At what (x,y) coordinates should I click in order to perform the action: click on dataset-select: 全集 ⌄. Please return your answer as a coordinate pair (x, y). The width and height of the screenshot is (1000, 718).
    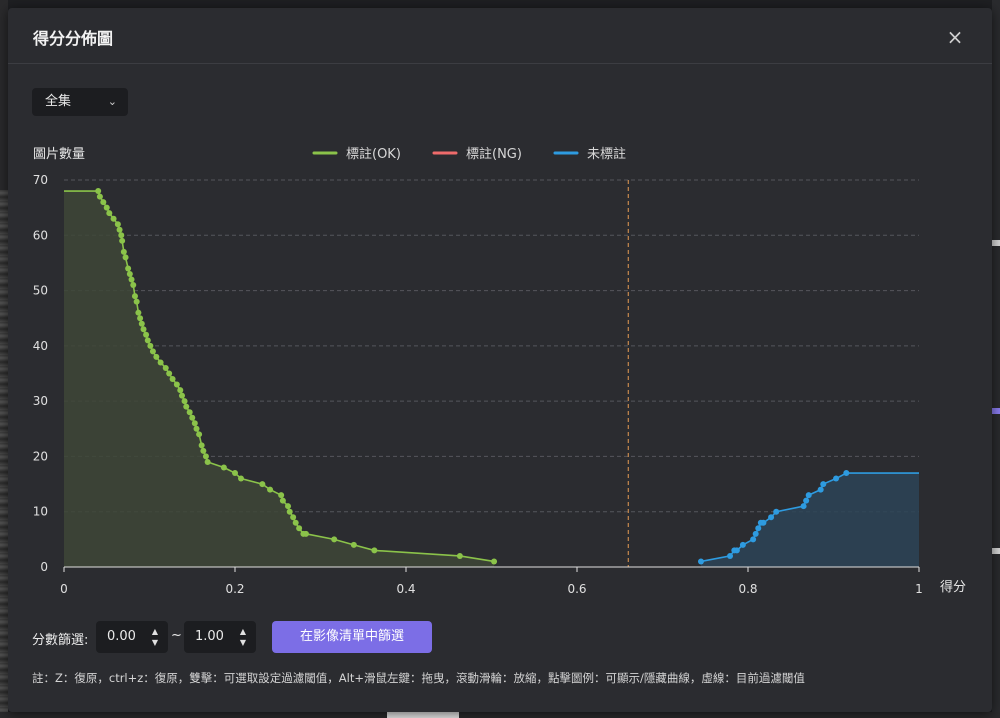
    Looking at the image, I should click on (80, 102).